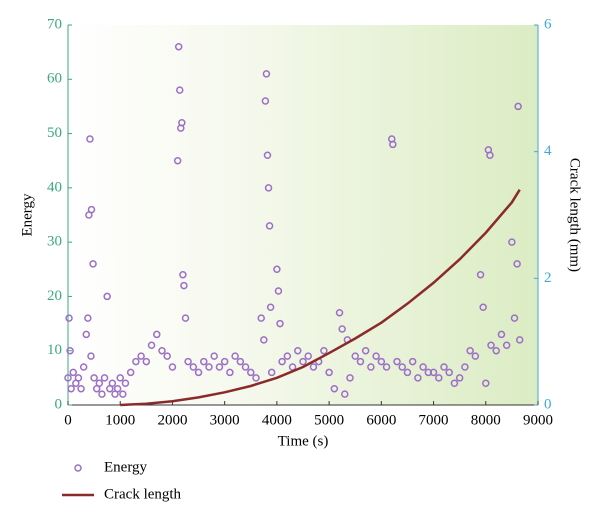  I want to click on y-tick-label: 70, so click(54, 24).